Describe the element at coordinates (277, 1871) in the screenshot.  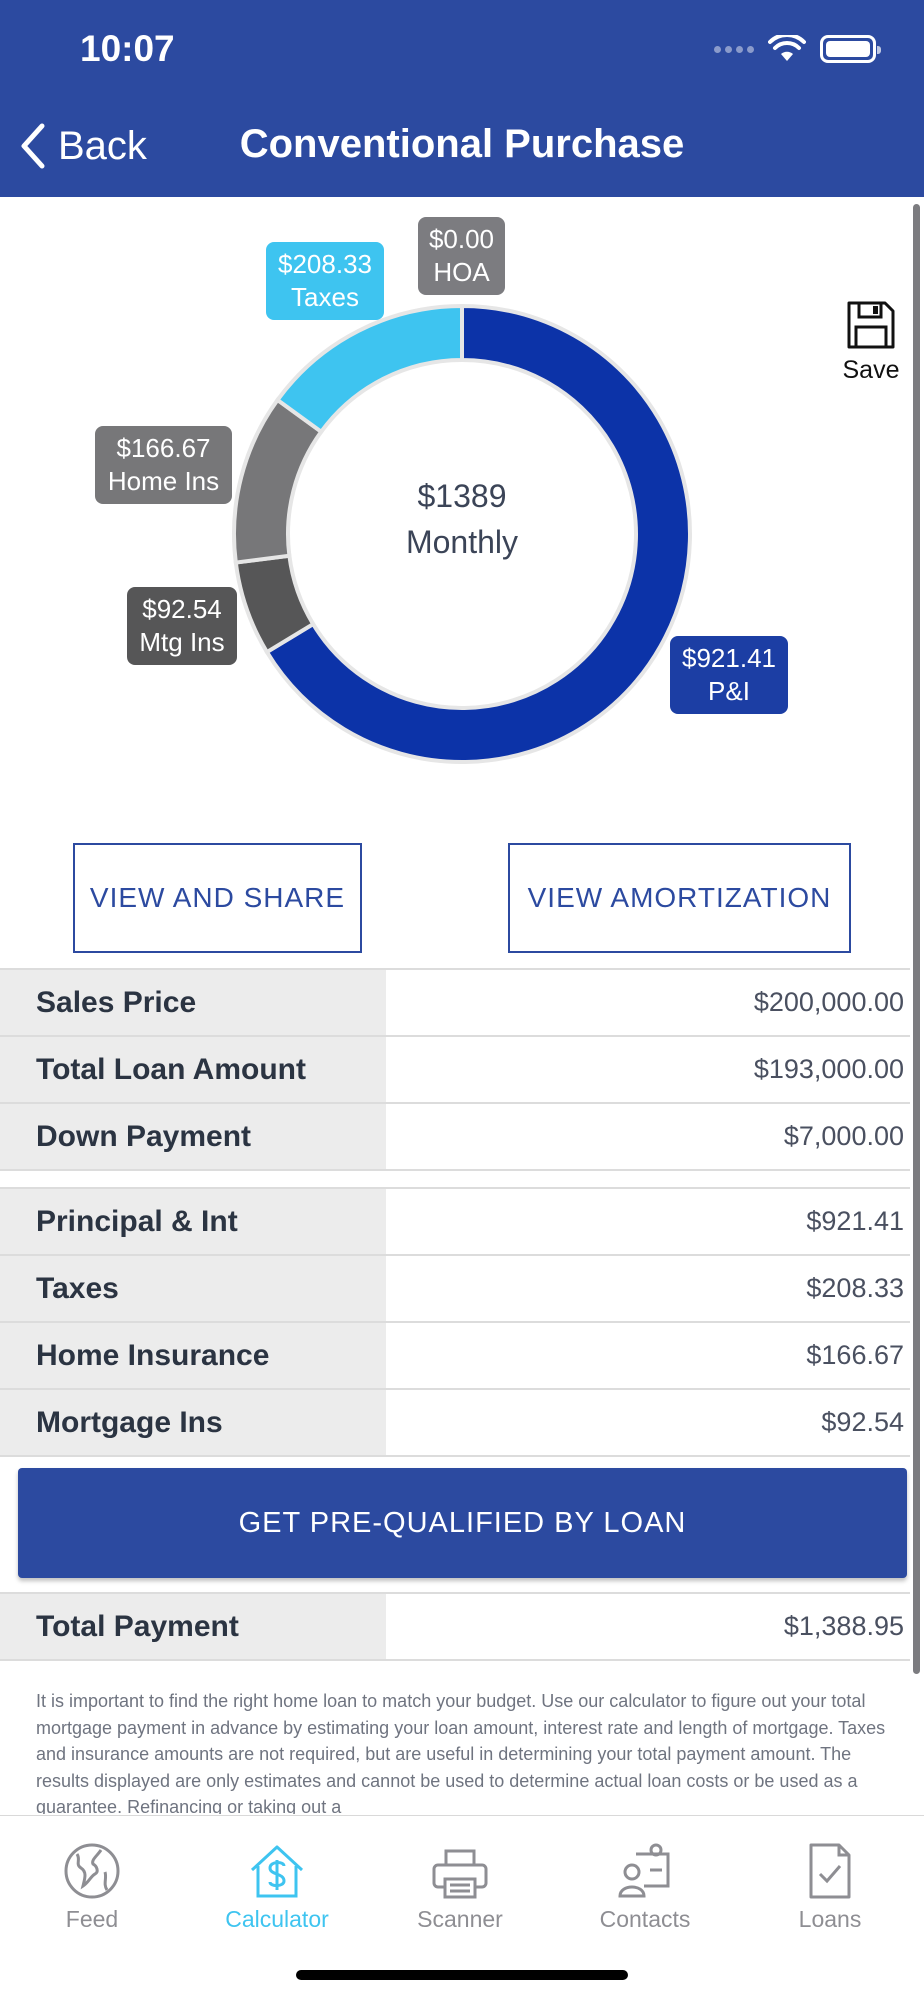
I see `calculator-house-icon` at that location.